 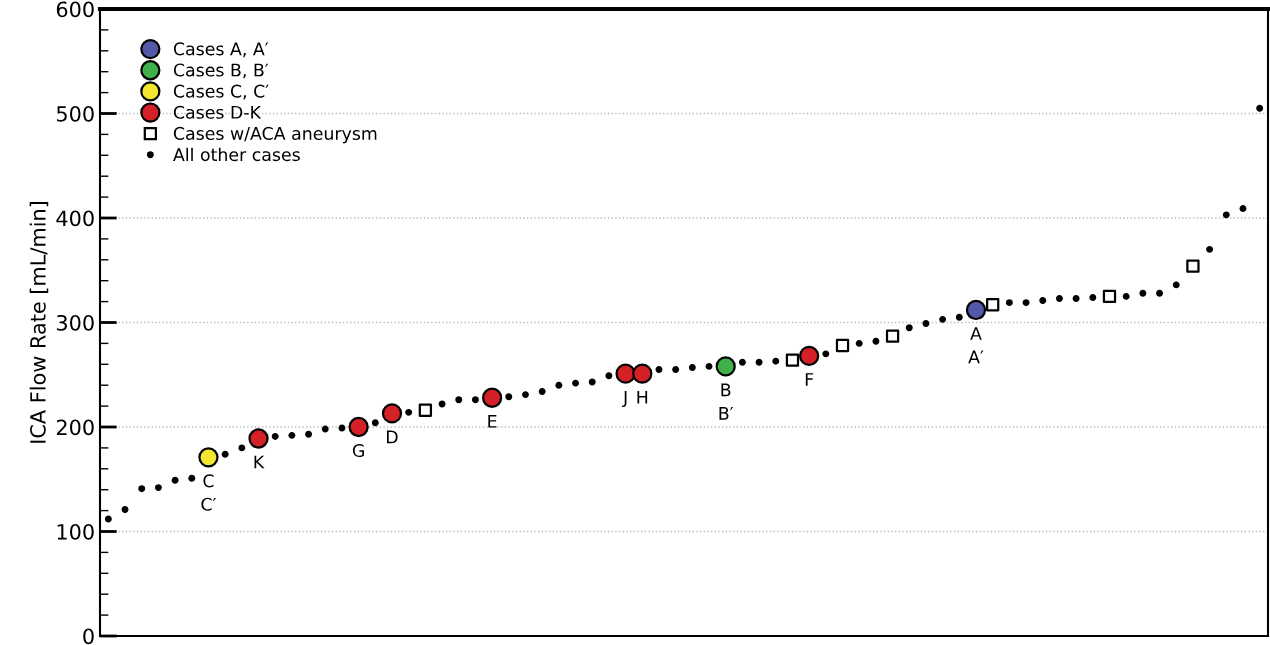 I want to click on legend-label: Cases C, C′, so click(x=221, y=92).